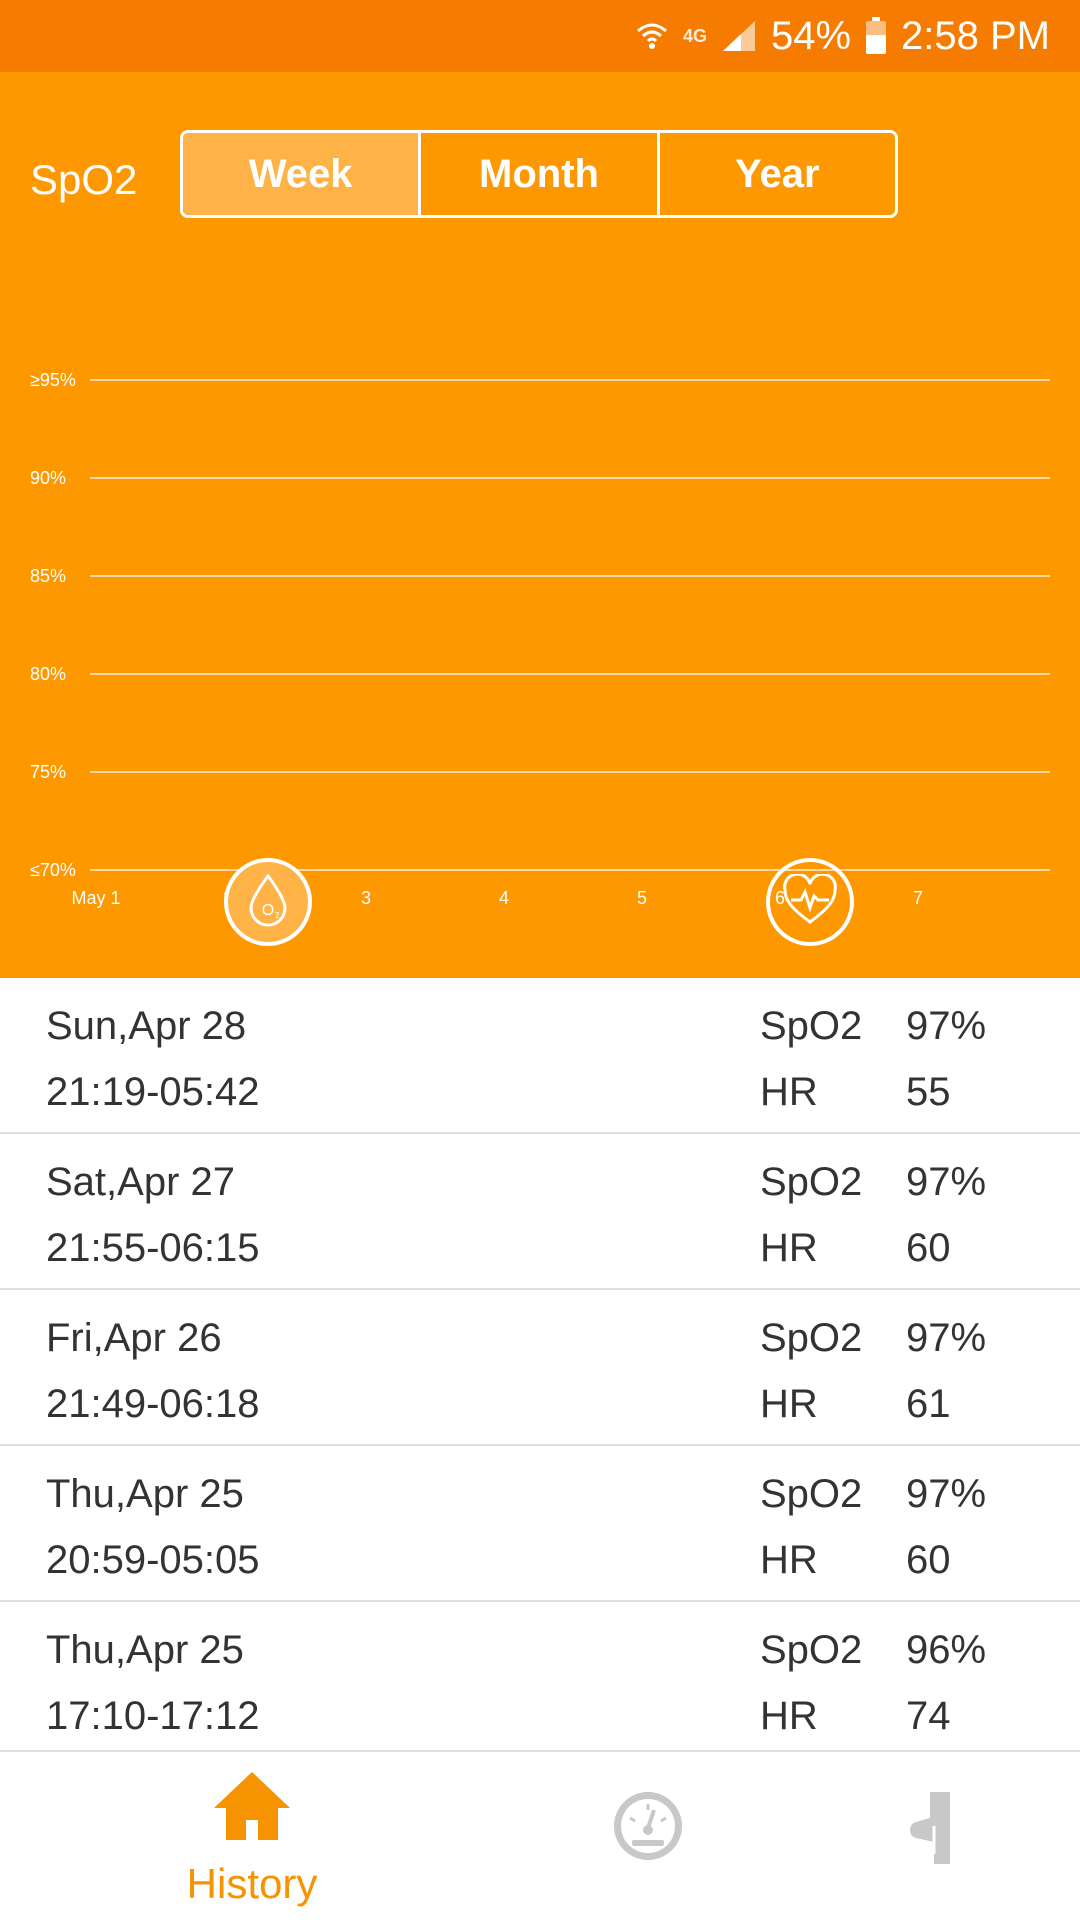 The width and height of the screenshot is (1080, 1922). I want to click on list-item: Thu,Apr 25 17:10-17:12 SpO2 96% HR 74, so click(540, 1680).